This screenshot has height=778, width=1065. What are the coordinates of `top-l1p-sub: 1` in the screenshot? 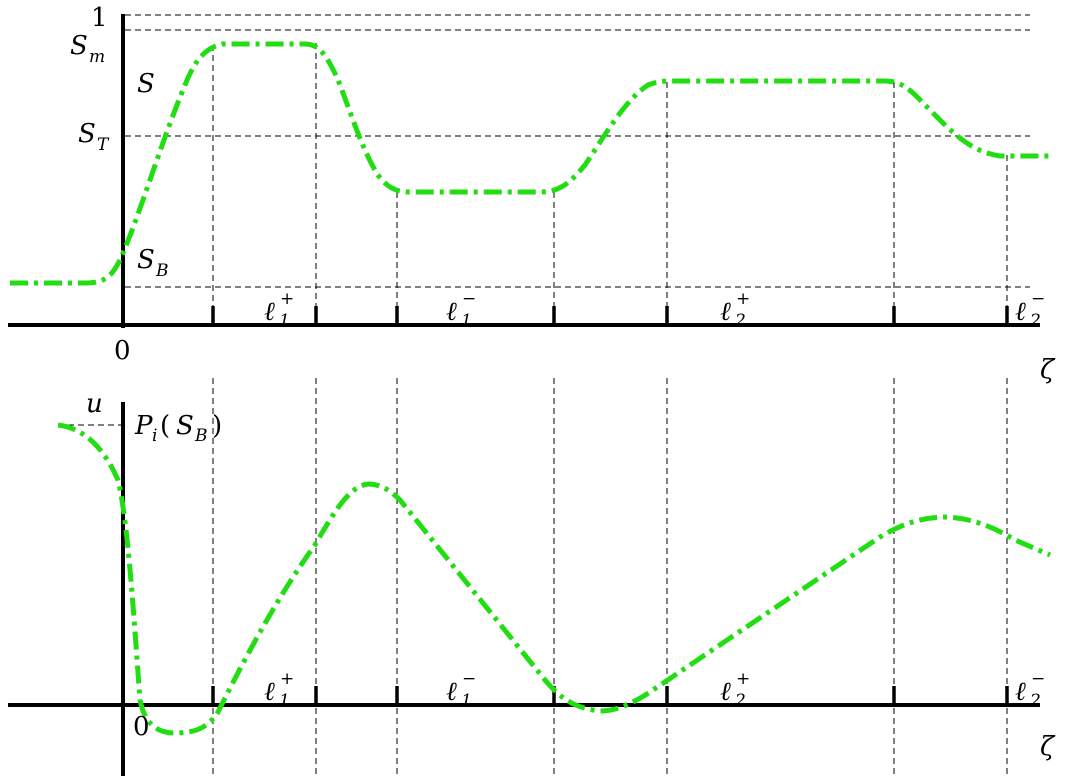 It's located at (284, 321).